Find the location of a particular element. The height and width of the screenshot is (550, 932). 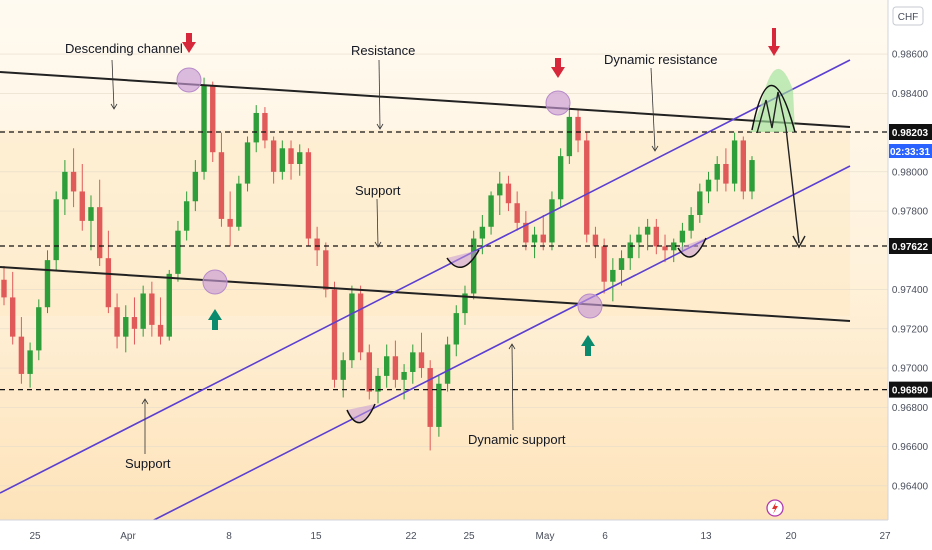

label-descending-channel: Descending channel is located at coordinates (124, 48).